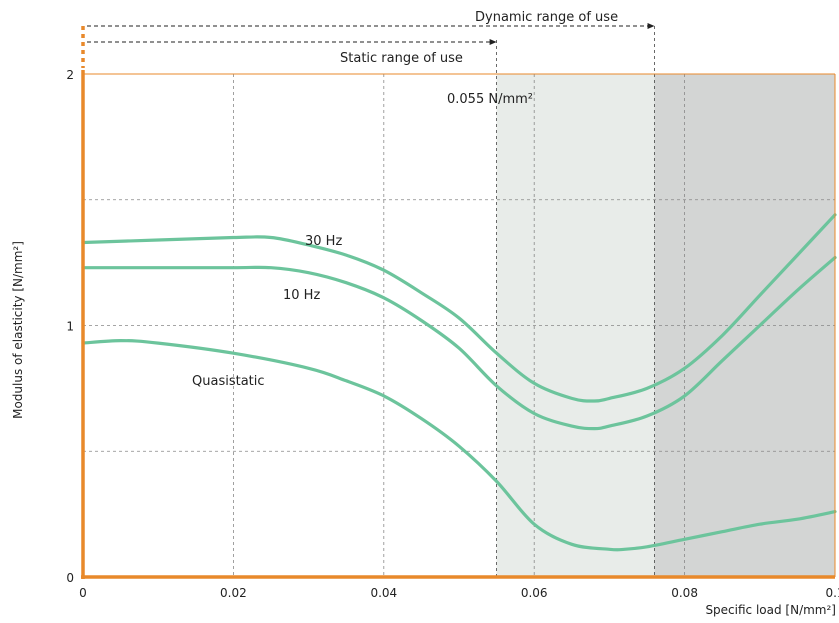 This screenshot has width=839, height=623. Describe the element at coordinates (651, 26) in the screenshot. I see `dynamic-range-arrow-arrowhead` at that location.